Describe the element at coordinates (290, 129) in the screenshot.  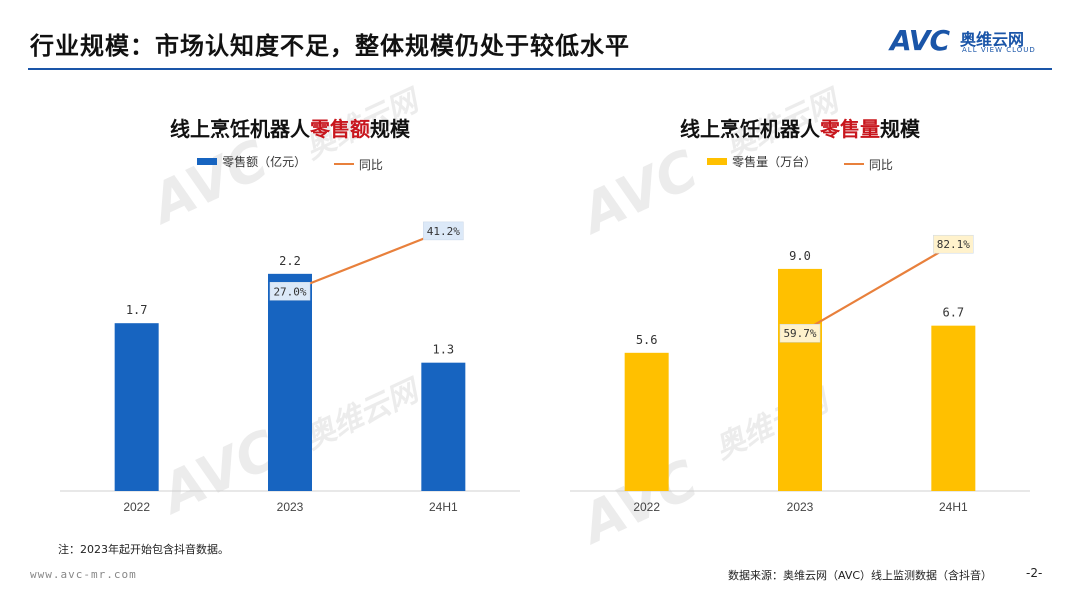
I see `chart-title: 线上烹饪机器人零售额规模` at that location.